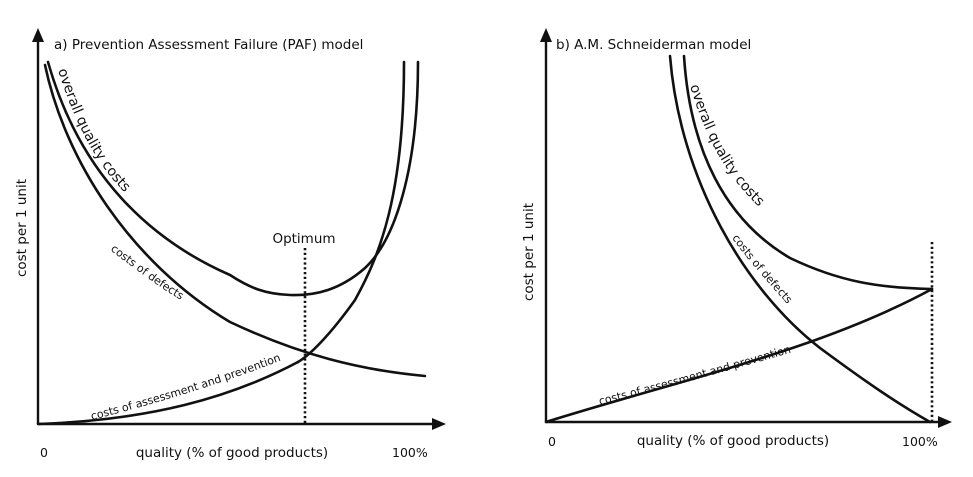  I want to click on panel-a-y-label: cost per 1 unit, so click(22, 228).